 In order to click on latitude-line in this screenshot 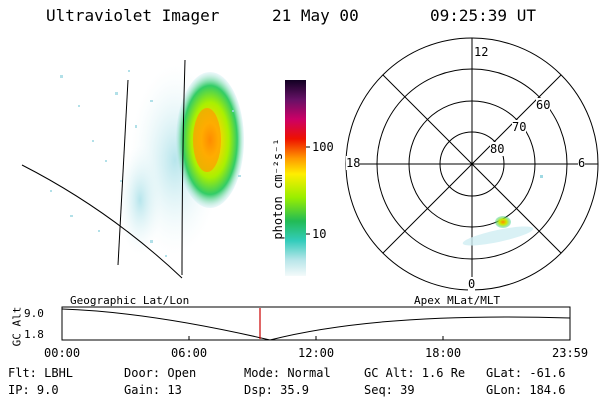, I will do `click(102, 221)`.